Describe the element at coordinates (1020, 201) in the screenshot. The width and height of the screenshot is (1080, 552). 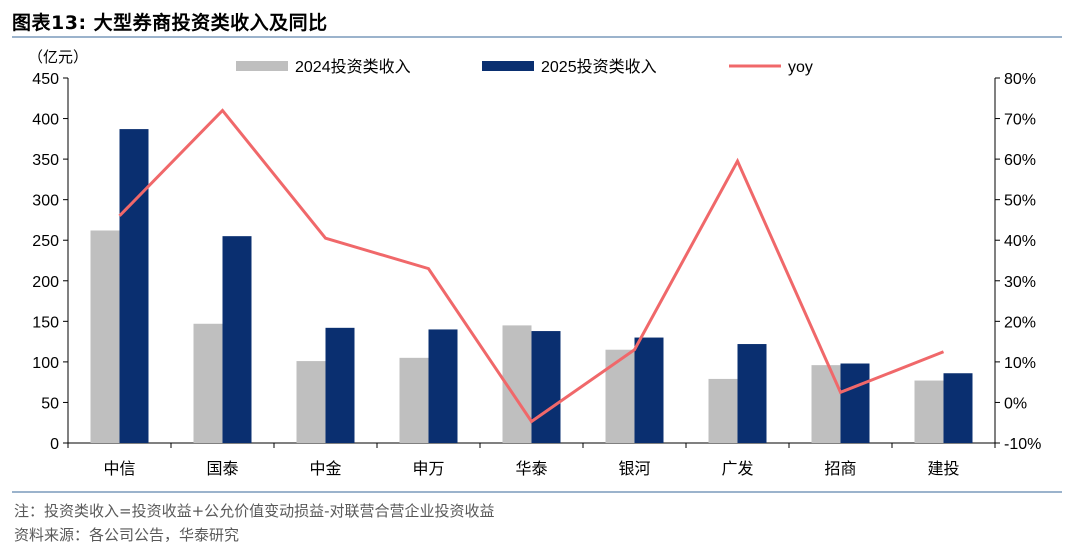
I see `y2-tick-label: 50%` at that location.